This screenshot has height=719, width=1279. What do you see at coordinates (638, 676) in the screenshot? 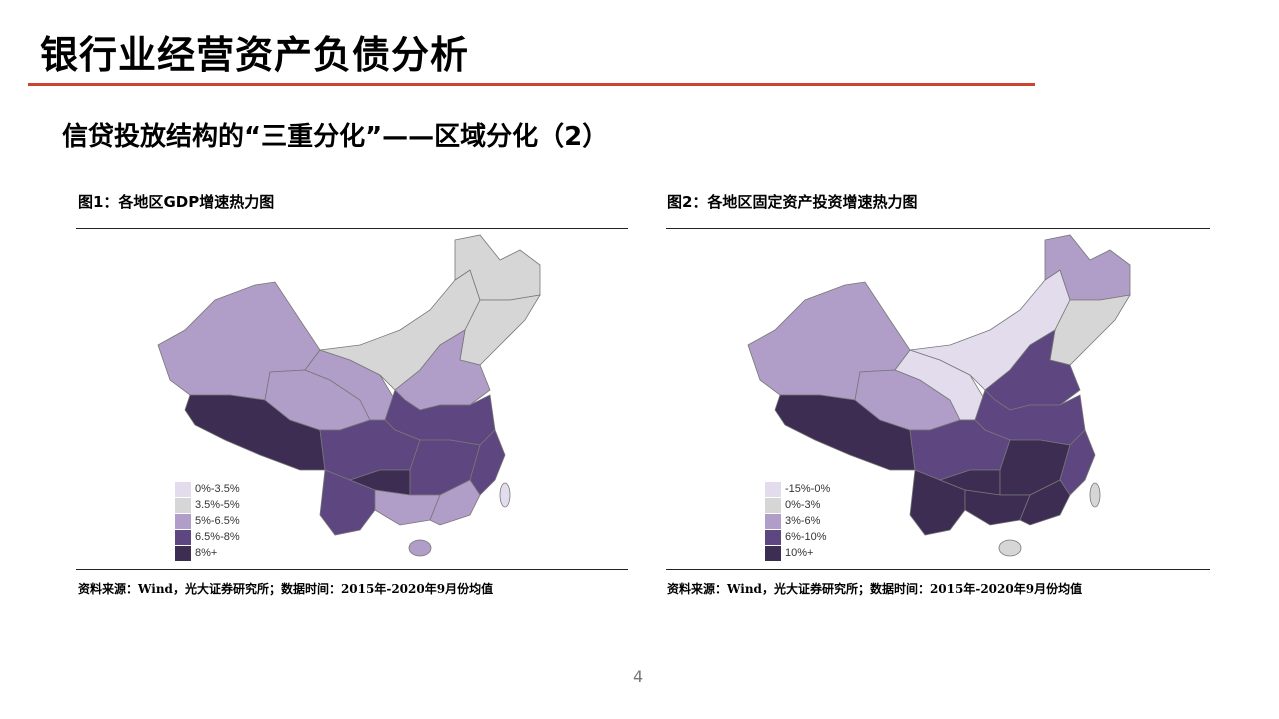
I see `page-number: 4` at bounding box center [638, 676].